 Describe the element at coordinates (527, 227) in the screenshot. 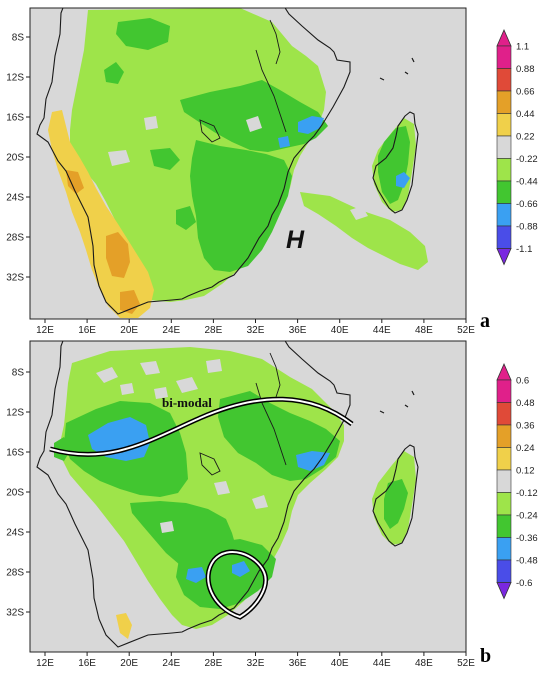

I see `colorbar-label: -0.88` at that location.